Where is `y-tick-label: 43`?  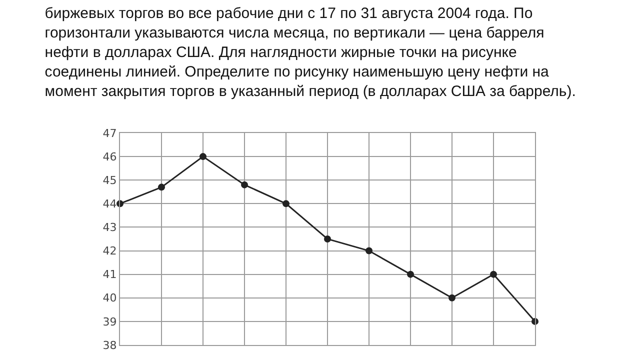
y-tick-label: 43 is located at coordinates (109, 227).